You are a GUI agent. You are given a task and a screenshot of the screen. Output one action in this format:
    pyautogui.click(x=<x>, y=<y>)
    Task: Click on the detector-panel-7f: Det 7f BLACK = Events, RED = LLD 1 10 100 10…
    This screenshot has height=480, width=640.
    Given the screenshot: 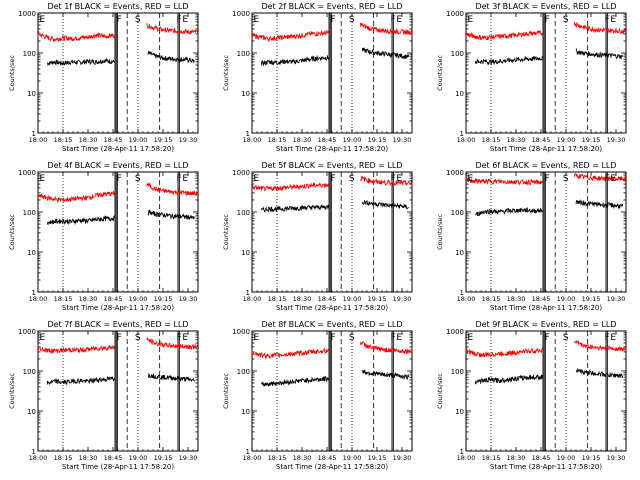 What is the action you would take?
    pyautogui.click(x=103, y=395)
    